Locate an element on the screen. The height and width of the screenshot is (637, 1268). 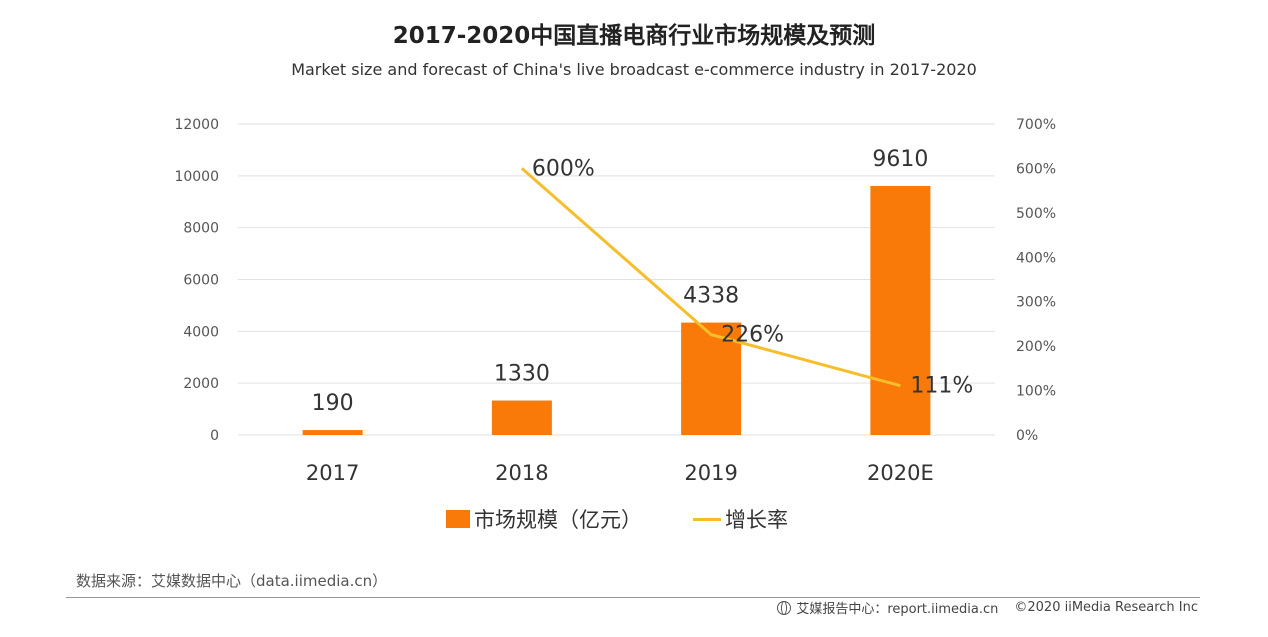
legend-item-bar: 市场规模（亿元） is located at coordinates (544, 519).